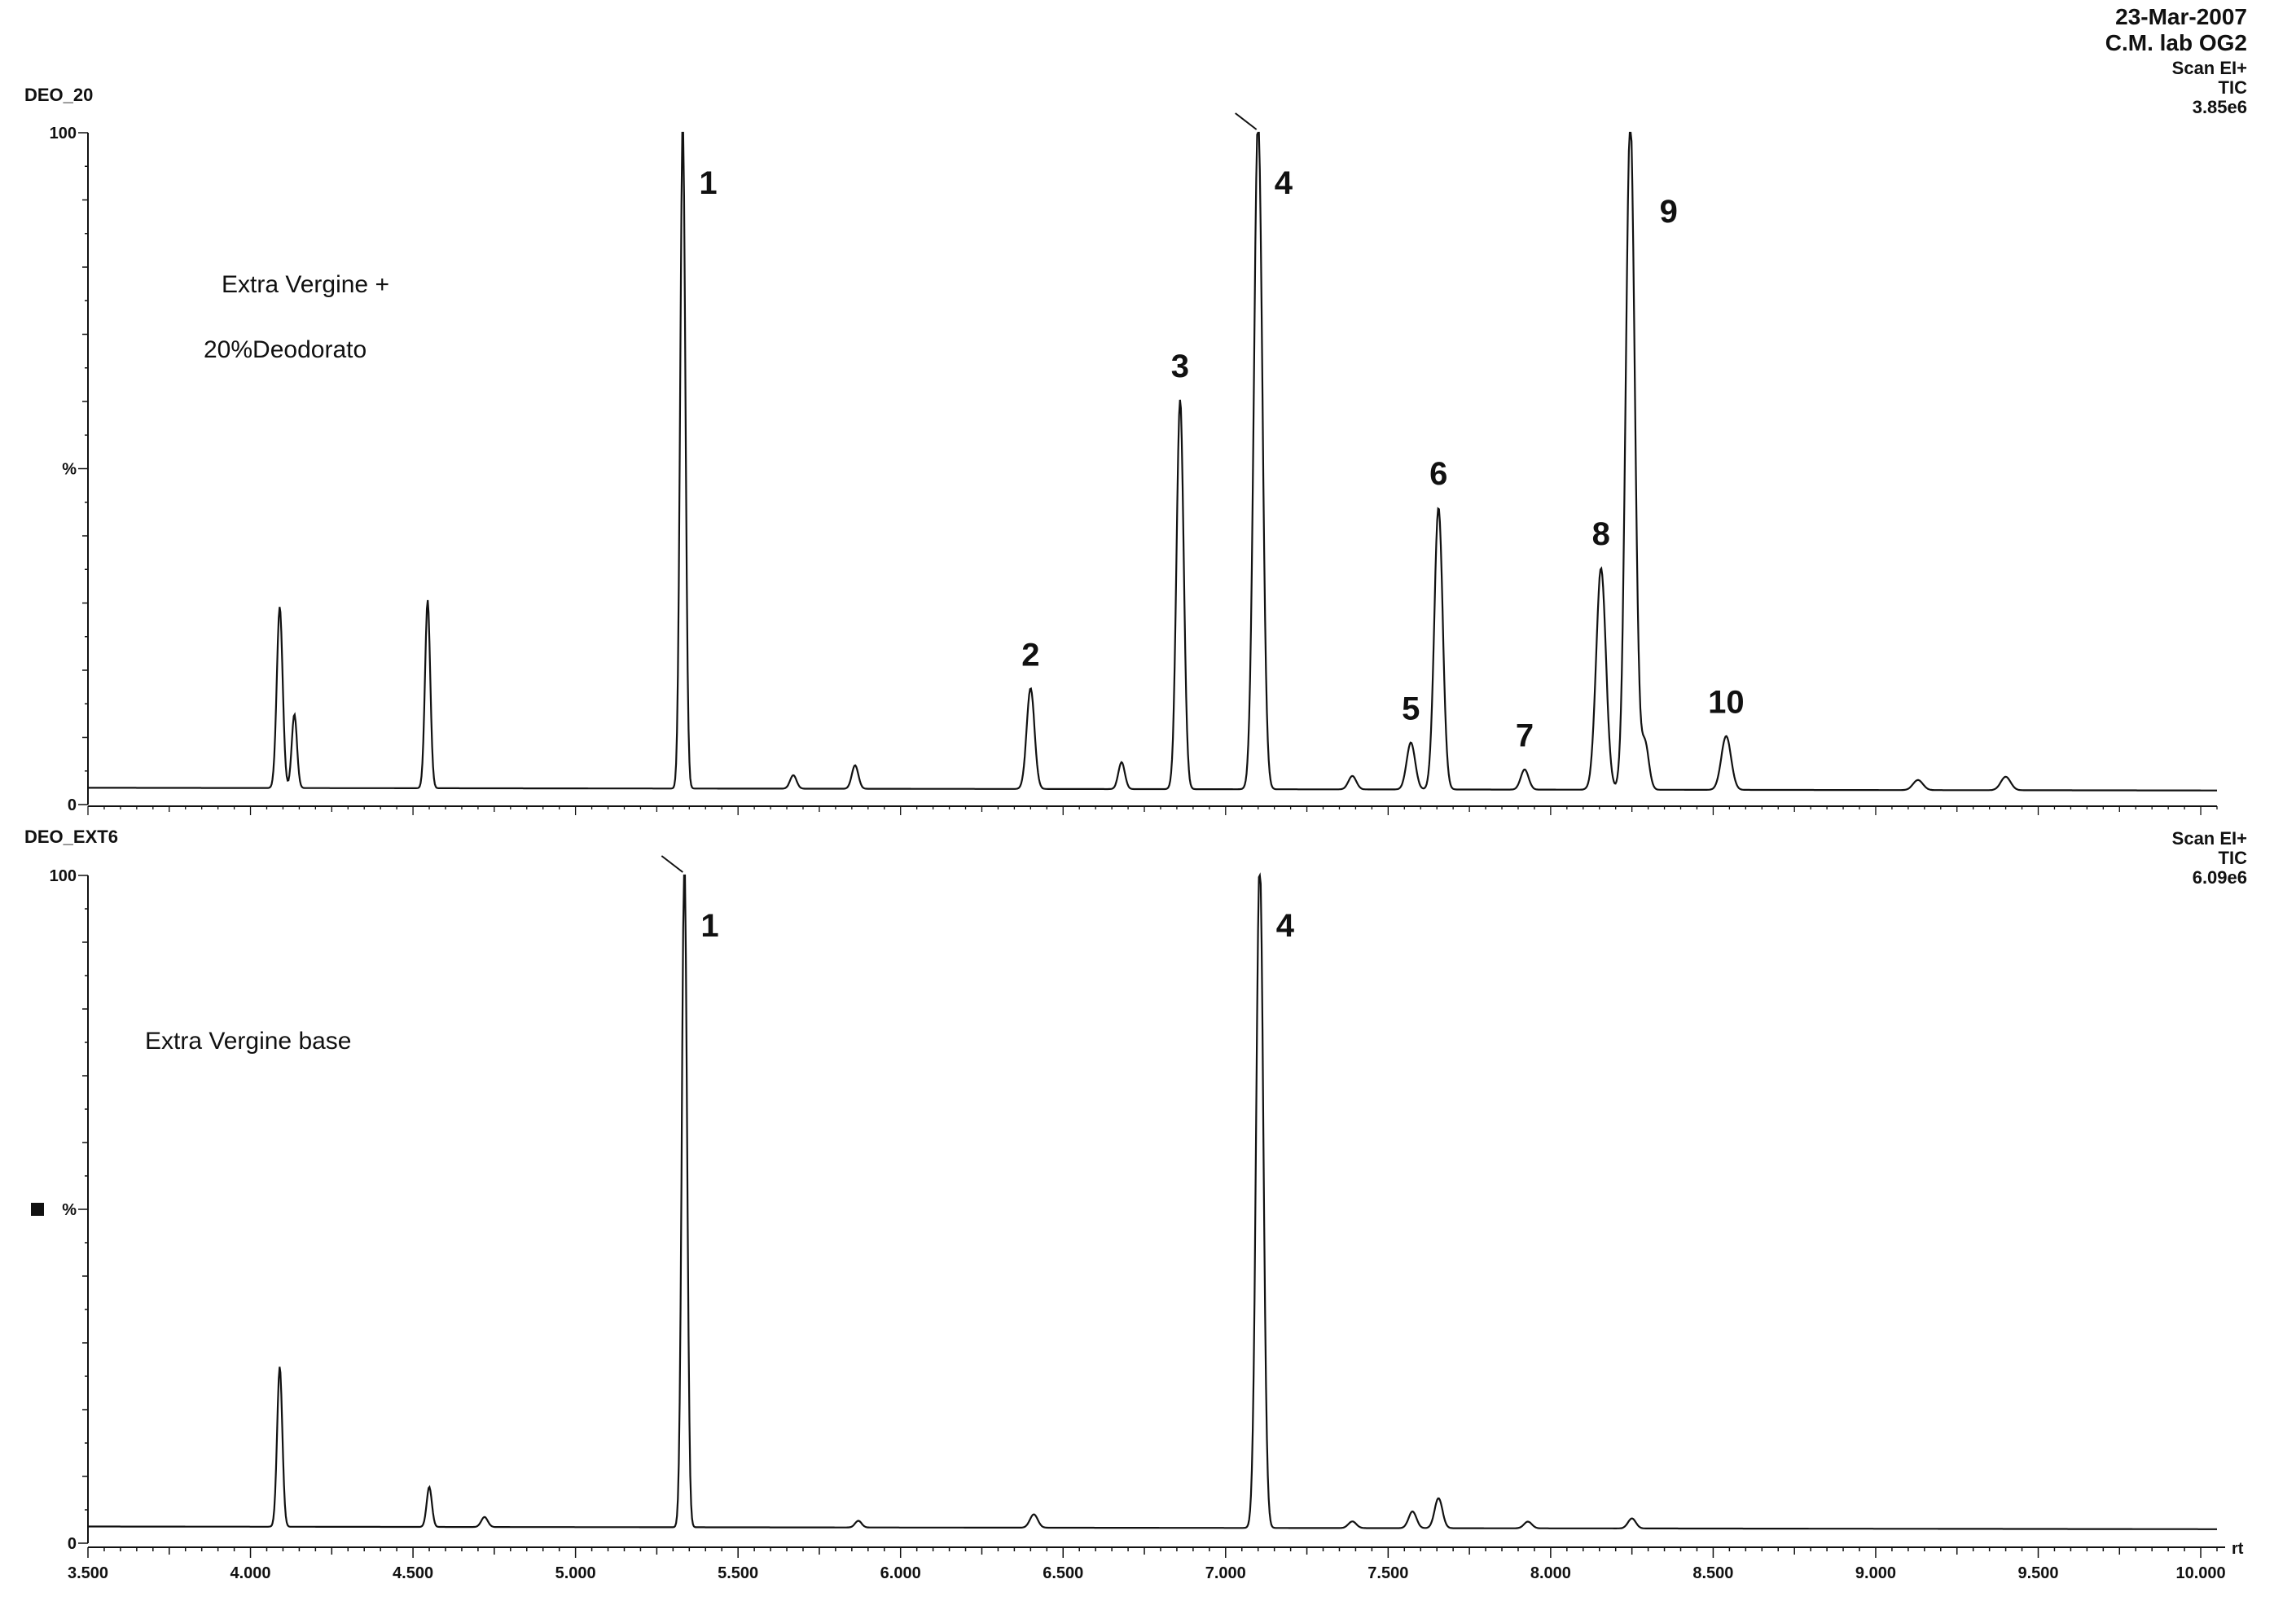 The image size is (2296, 1623). I want to click on x-tick-label: 4.500, so click(413, 1573).